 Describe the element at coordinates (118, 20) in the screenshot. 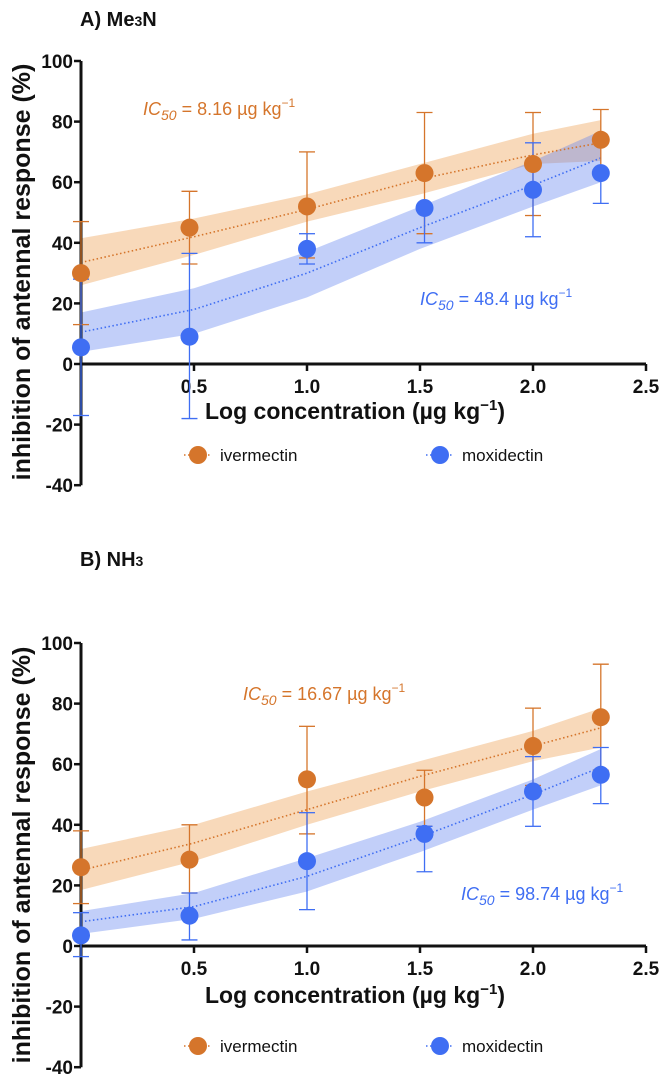

I see `panel-title: A) Me3N` at that location.